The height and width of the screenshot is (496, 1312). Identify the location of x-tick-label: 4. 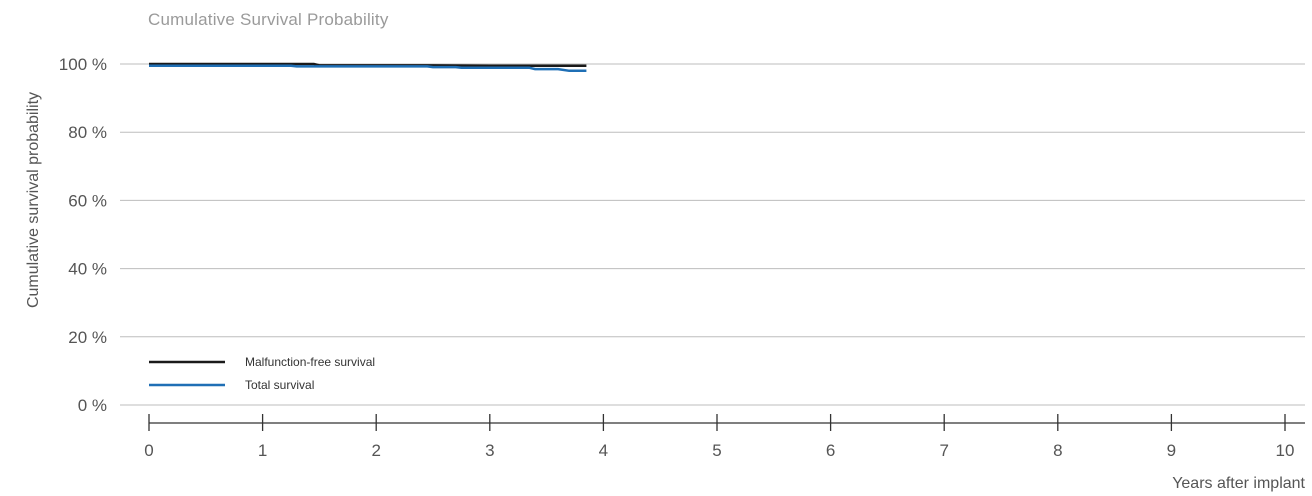
(603, 450).